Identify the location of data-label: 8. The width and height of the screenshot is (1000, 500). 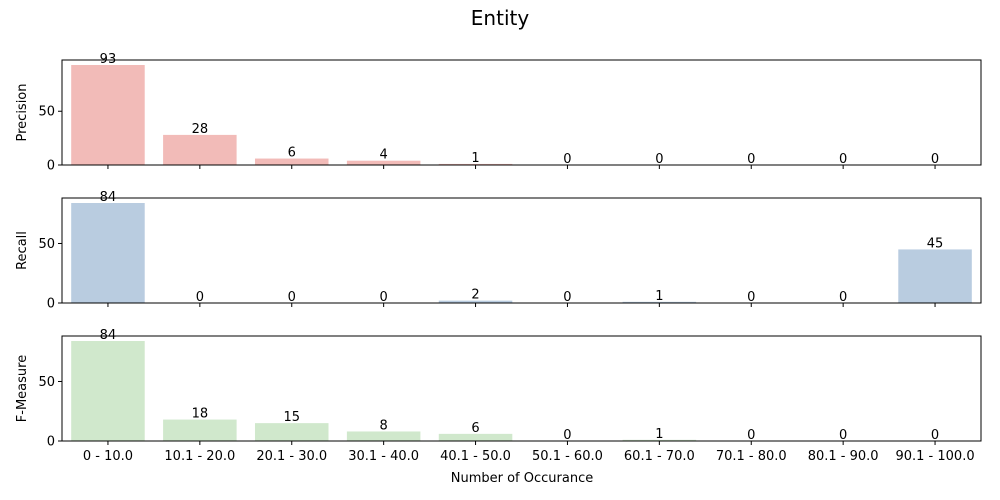
(384, 425).